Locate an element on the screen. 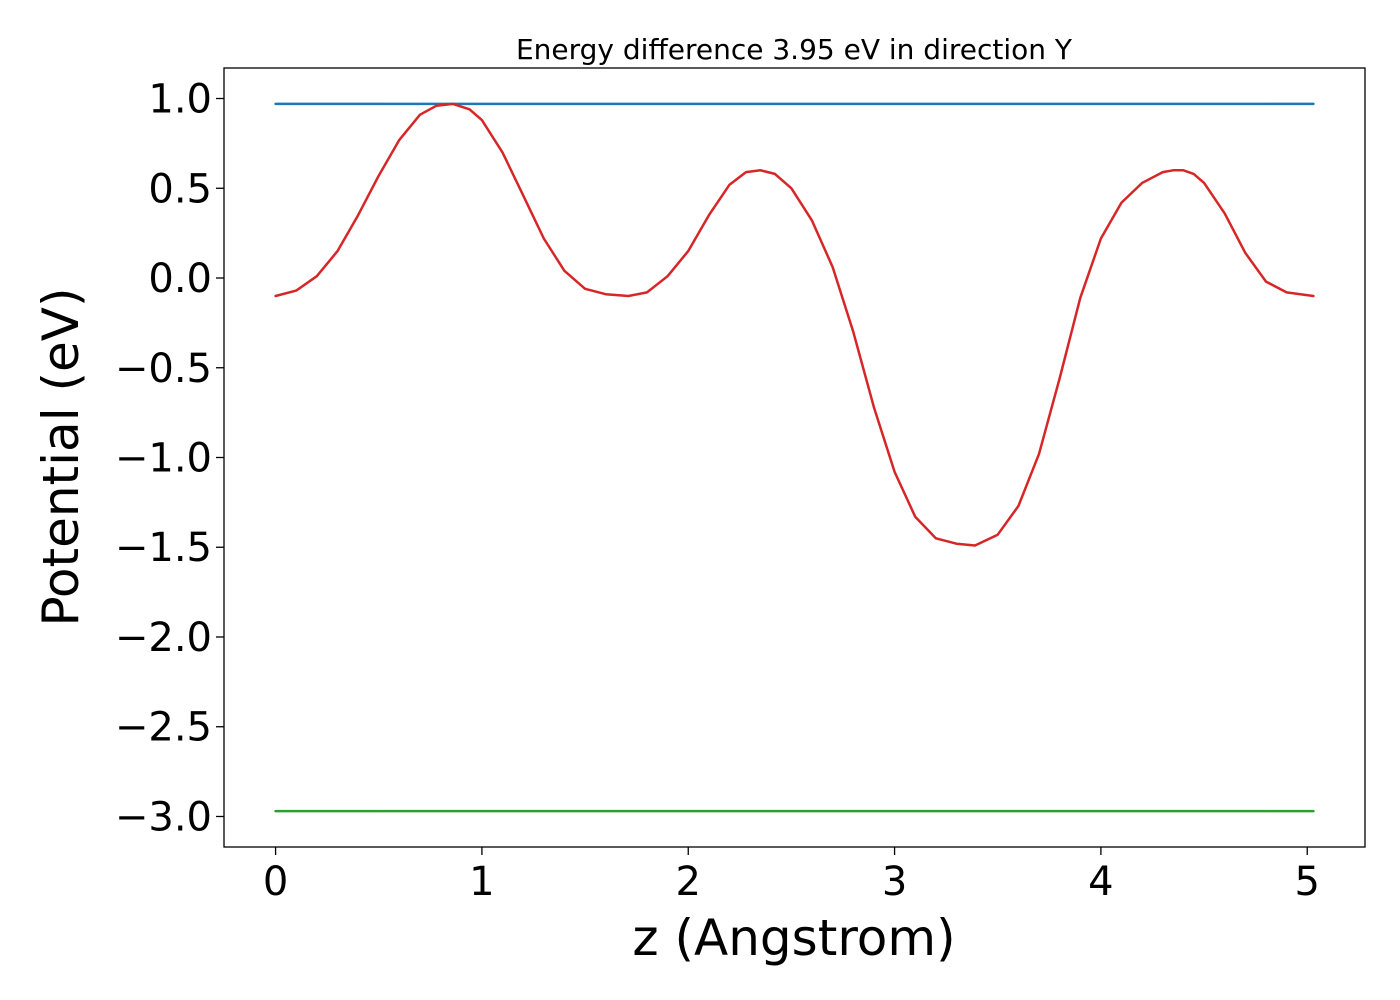  x-tick-label: 3 is located at coordinates (894, 882).